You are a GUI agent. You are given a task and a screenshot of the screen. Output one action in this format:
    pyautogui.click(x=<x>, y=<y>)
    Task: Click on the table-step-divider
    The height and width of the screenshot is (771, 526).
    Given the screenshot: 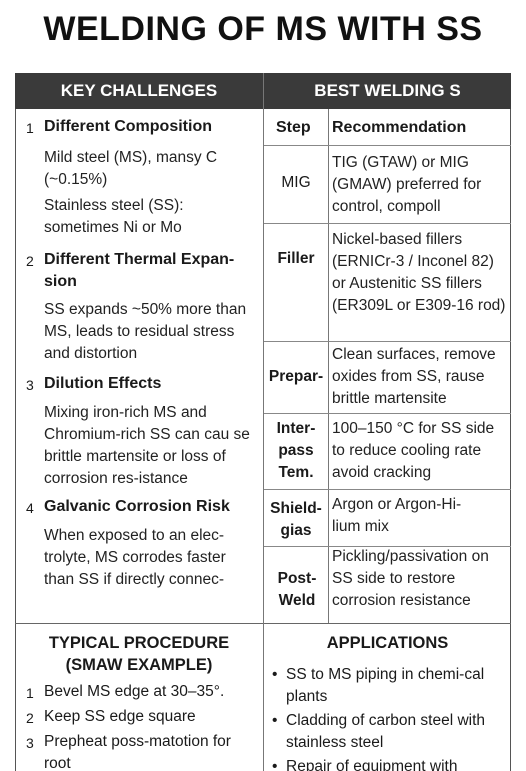 What is the action you would take?
    pyautogui.click(x=328, y=366)
    